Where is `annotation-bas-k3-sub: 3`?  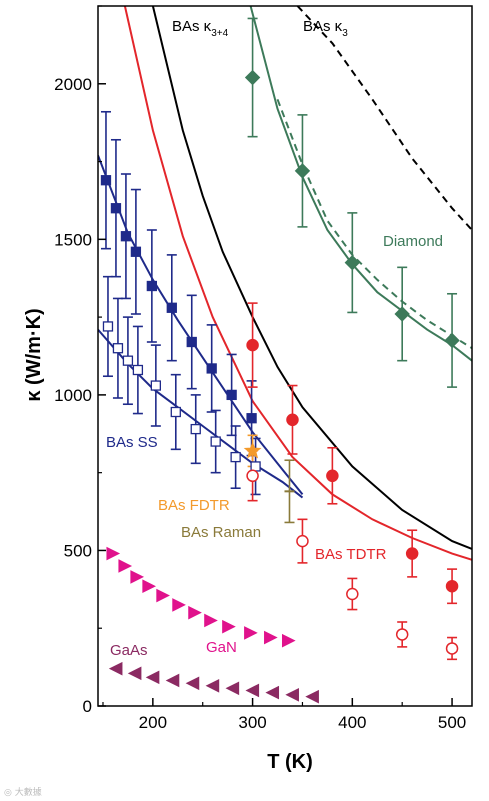 annotation-bas-k3-sub: 3 is located at coordinates (345, 33).